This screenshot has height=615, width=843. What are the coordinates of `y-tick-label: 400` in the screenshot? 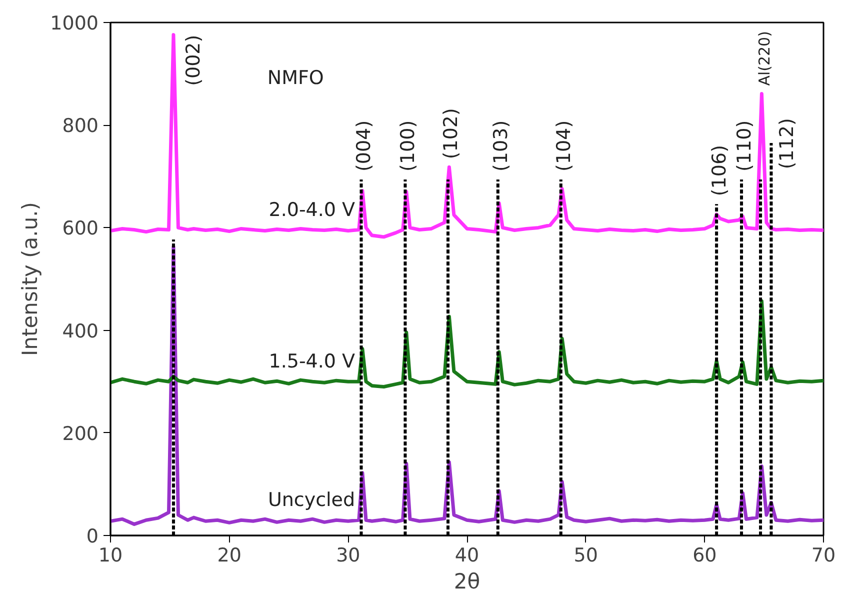 It's located at (80, 331).